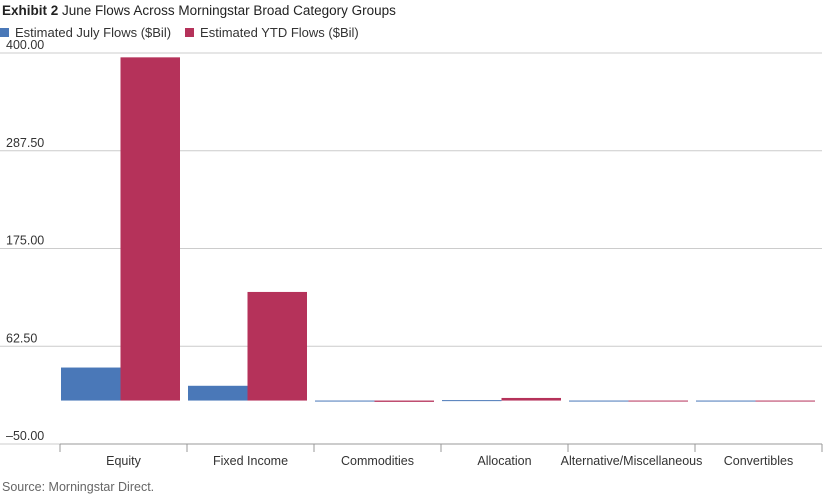  Describe the element at coordinates (30, 10) in the screenshot. I see `exhibit-label: Exhibit 2` at that location.